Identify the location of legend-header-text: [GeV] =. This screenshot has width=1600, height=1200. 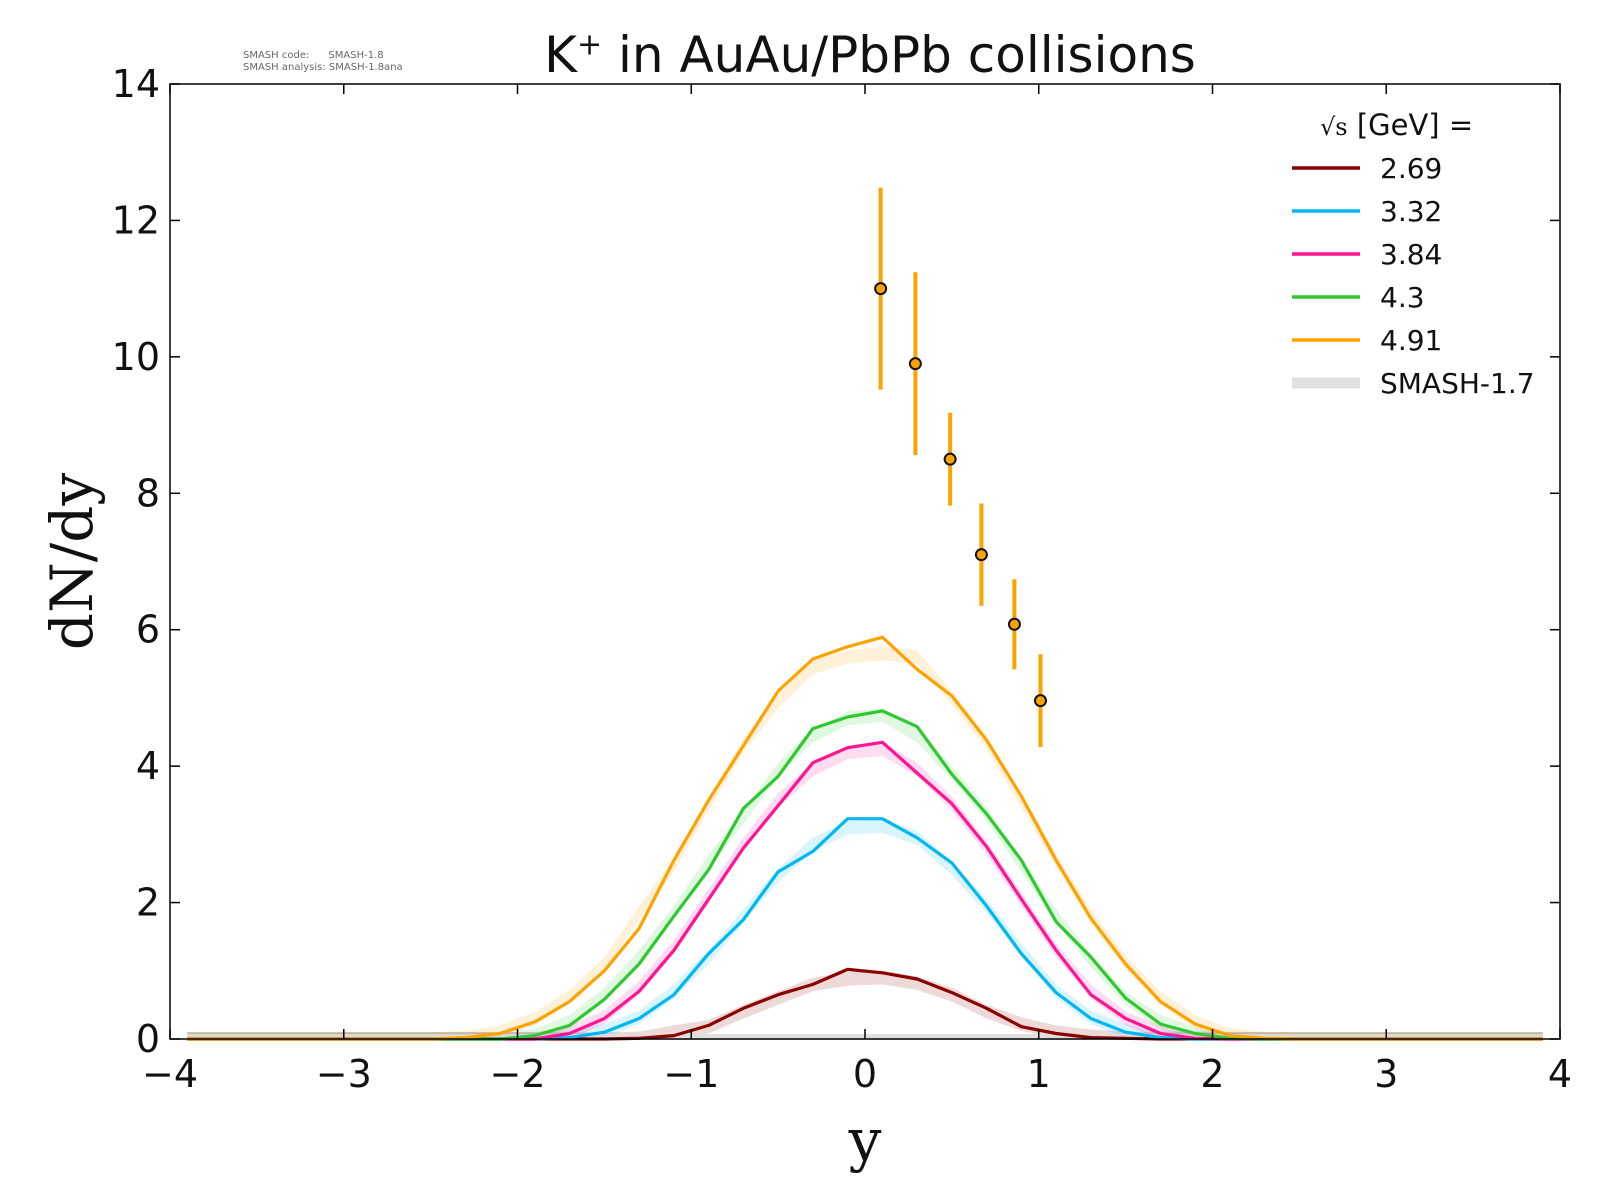
(1411, 125).